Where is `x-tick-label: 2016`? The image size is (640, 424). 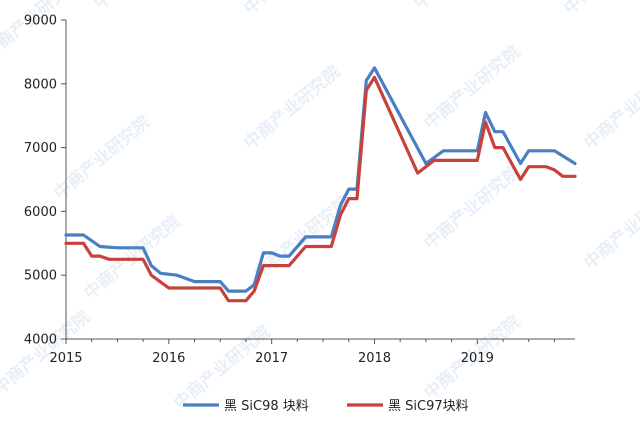
x-tick-label: 2016 is located at coordinates (168, 358).